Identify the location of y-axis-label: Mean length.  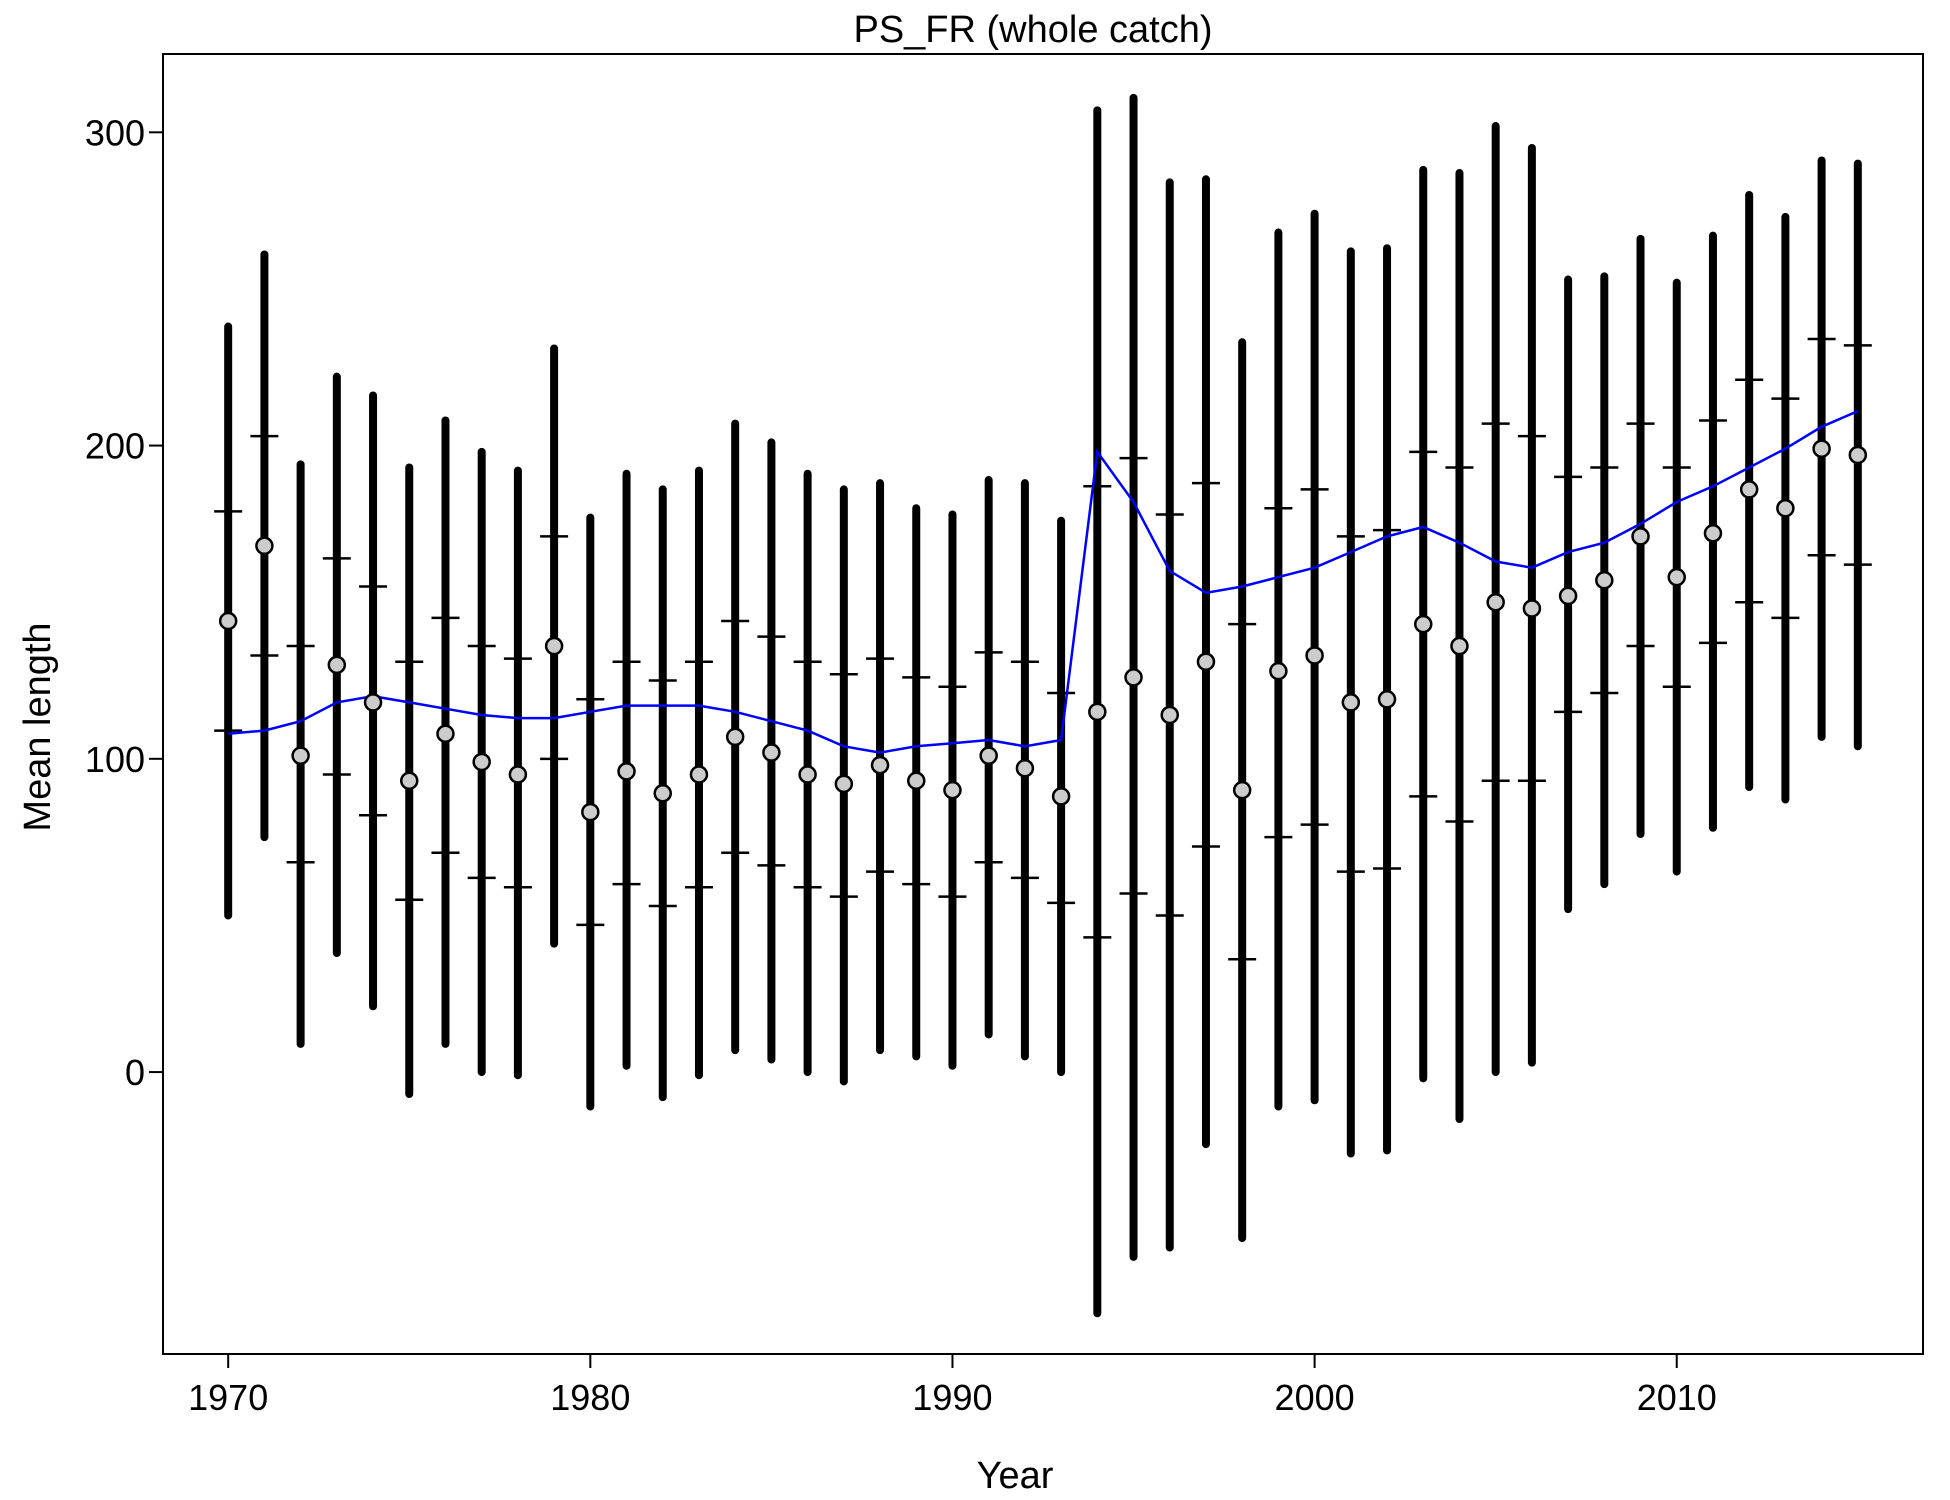
(38, 726).